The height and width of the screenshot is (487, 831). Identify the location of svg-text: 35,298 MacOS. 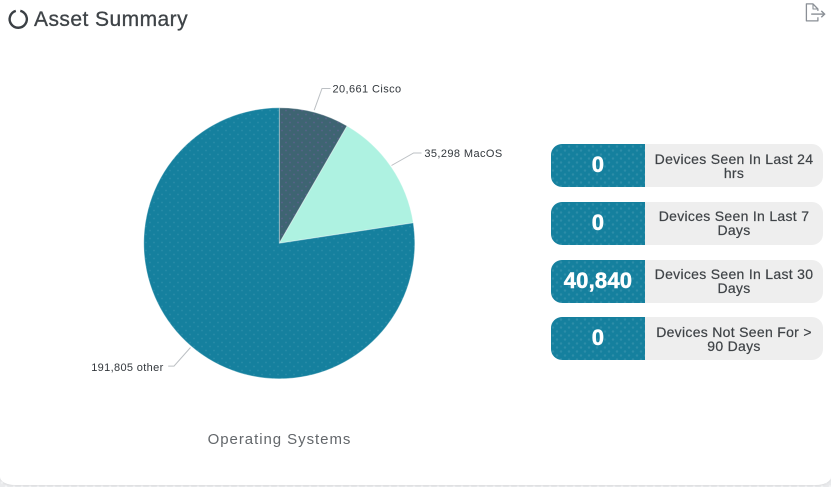
(463, 154).